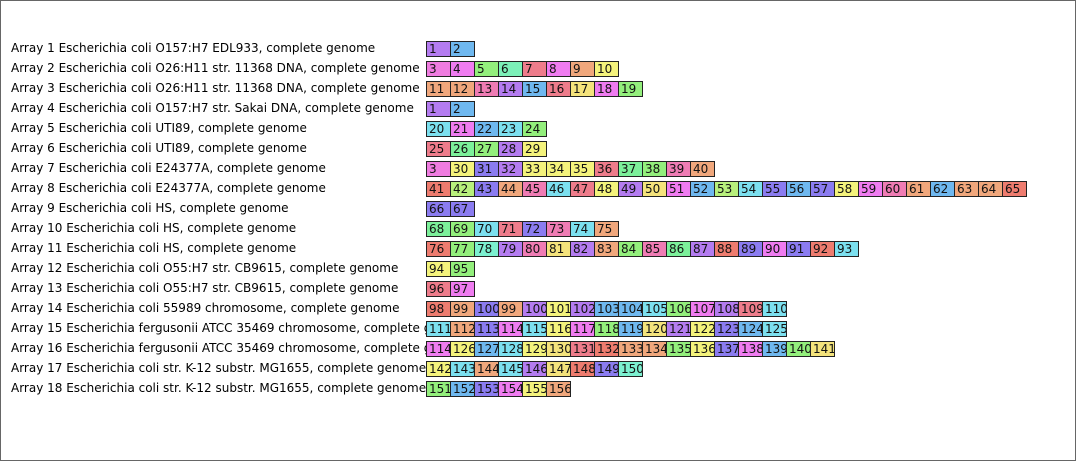  Describe the element at coordinates (582, 329) in the screenshot. I see `spacer-cell: 117` at that location.